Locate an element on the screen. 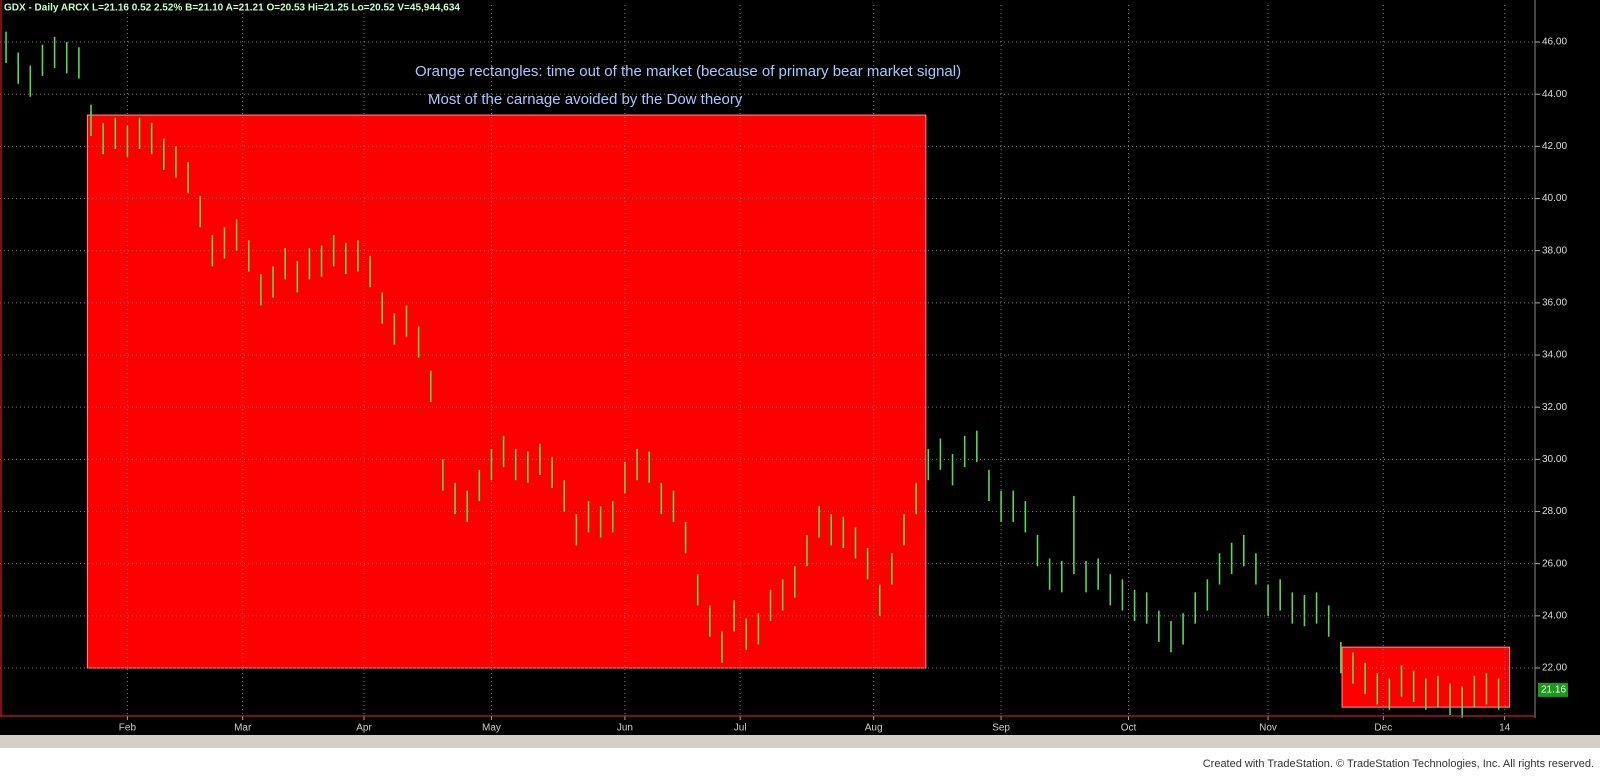  x-tick-label: May is located at coordinates (491, 728).